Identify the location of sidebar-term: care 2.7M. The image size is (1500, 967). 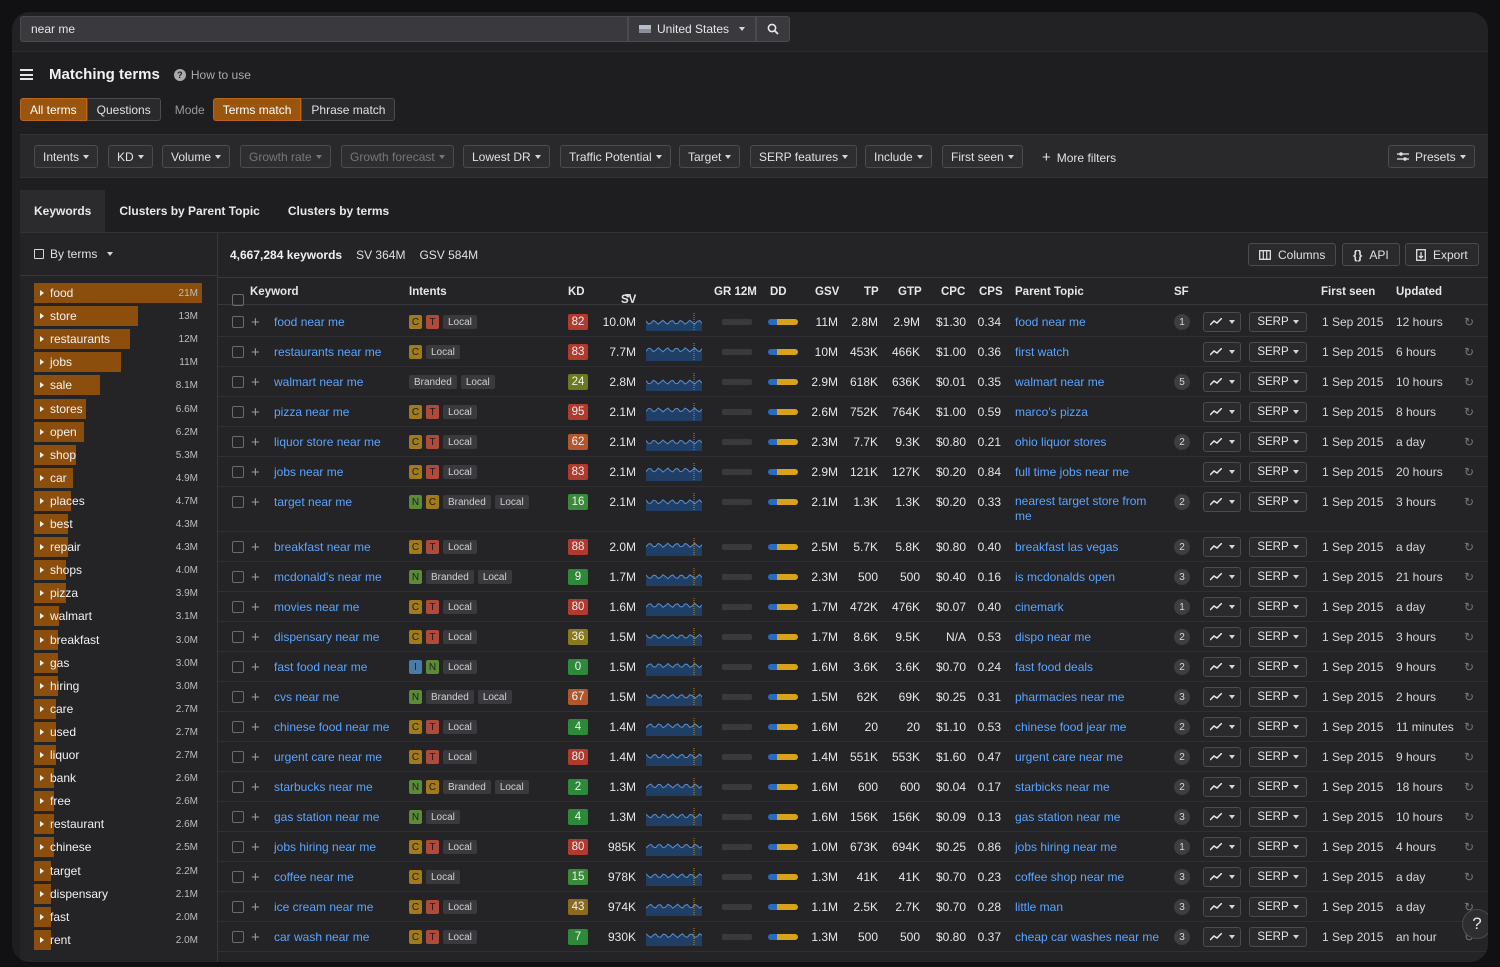
(118, 708).